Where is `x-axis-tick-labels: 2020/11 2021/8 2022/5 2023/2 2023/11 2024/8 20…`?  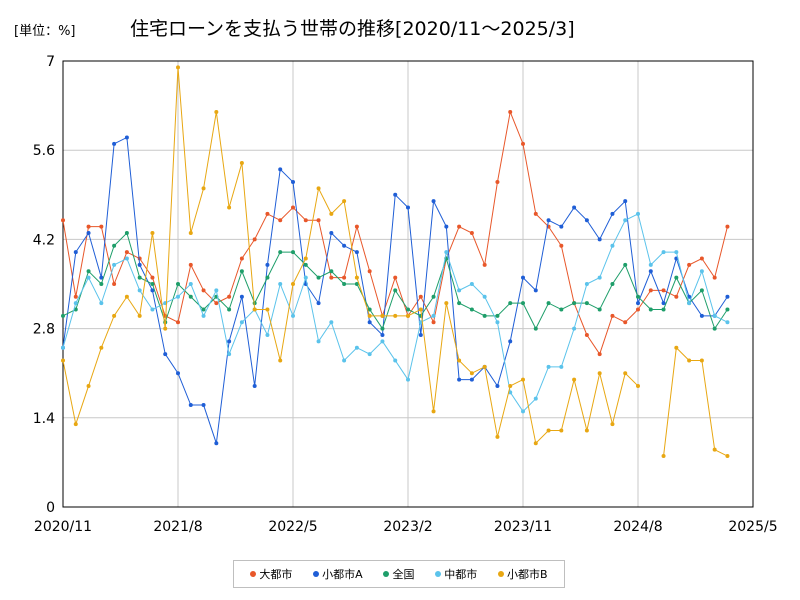 x-axis-tick-labels: 2020/11 2021/8 2022/5 2023/2 2023/11 2024/8 20… is located at coordinates (406, 527).